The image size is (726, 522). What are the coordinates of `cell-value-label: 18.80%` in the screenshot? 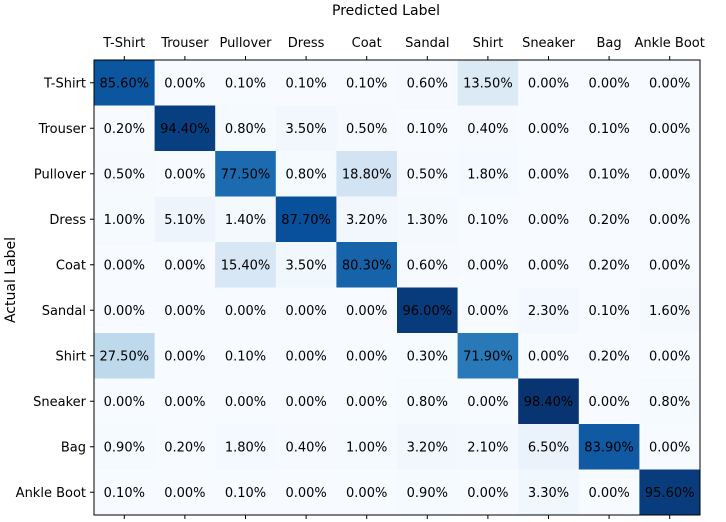 It's located at (367, 174).